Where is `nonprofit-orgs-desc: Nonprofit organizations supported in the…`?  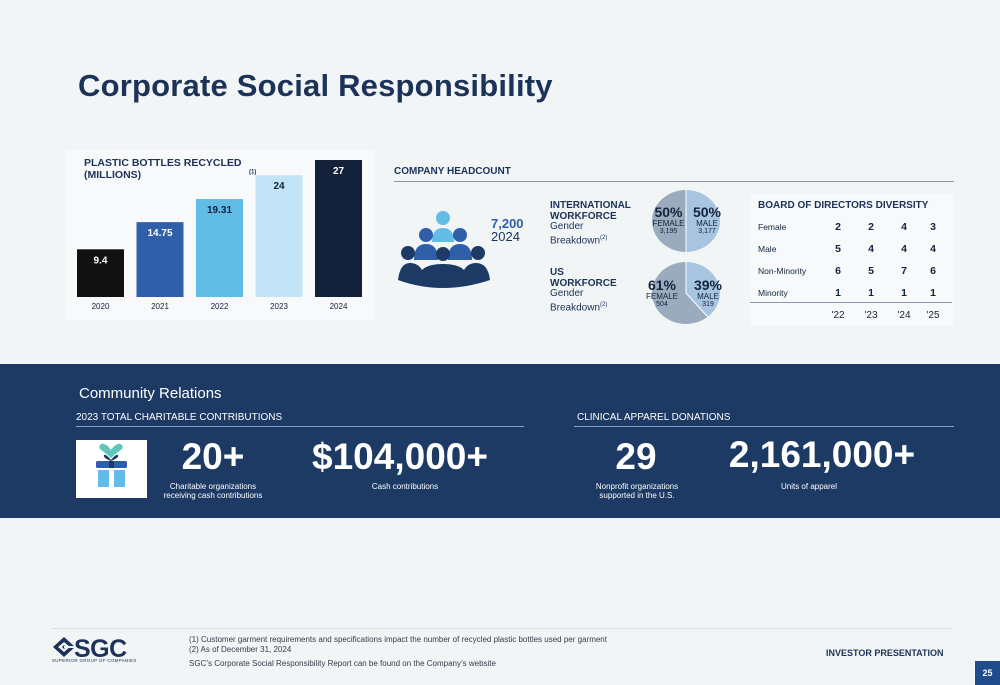
nonprofit-orgs-desc: Nonprofit organizations supported in the… is located at coordinates (637, 491).